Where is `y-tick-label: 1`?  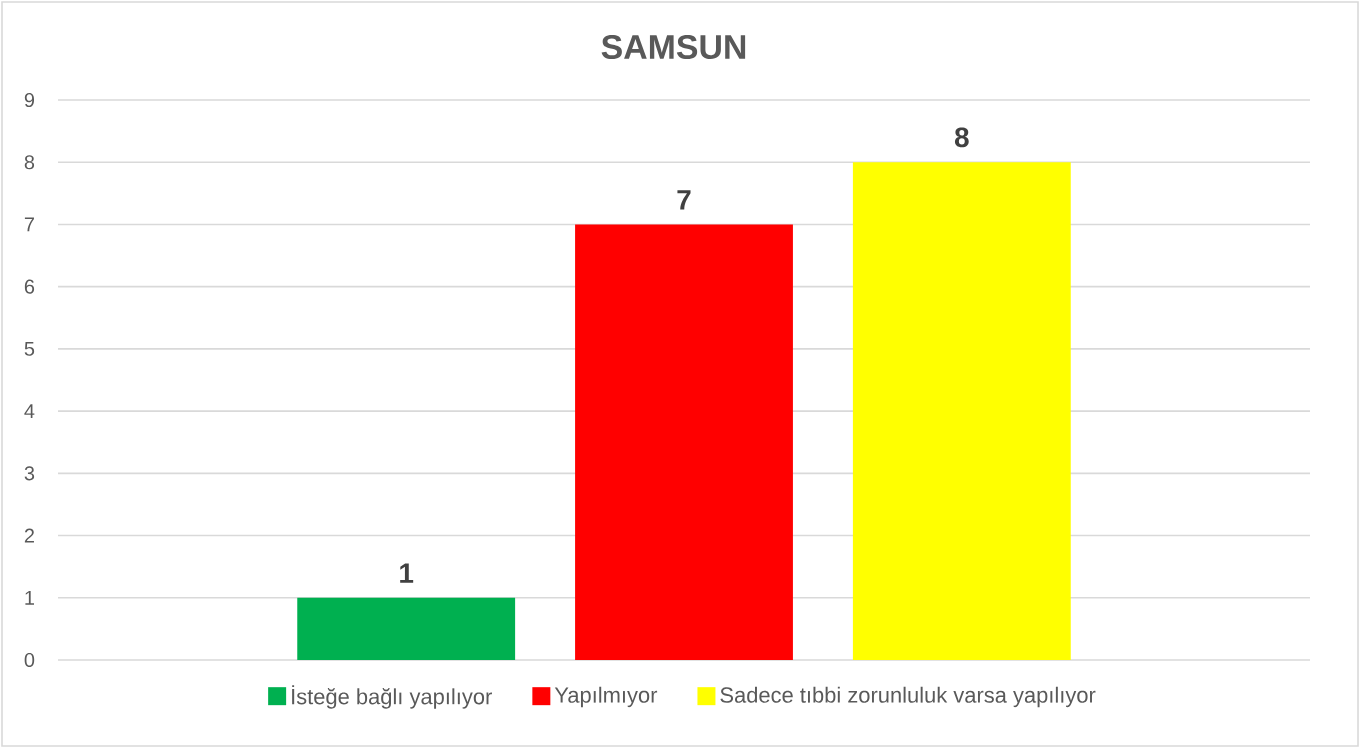
y-tick-label: 1 is located at coordinates (29, 597).